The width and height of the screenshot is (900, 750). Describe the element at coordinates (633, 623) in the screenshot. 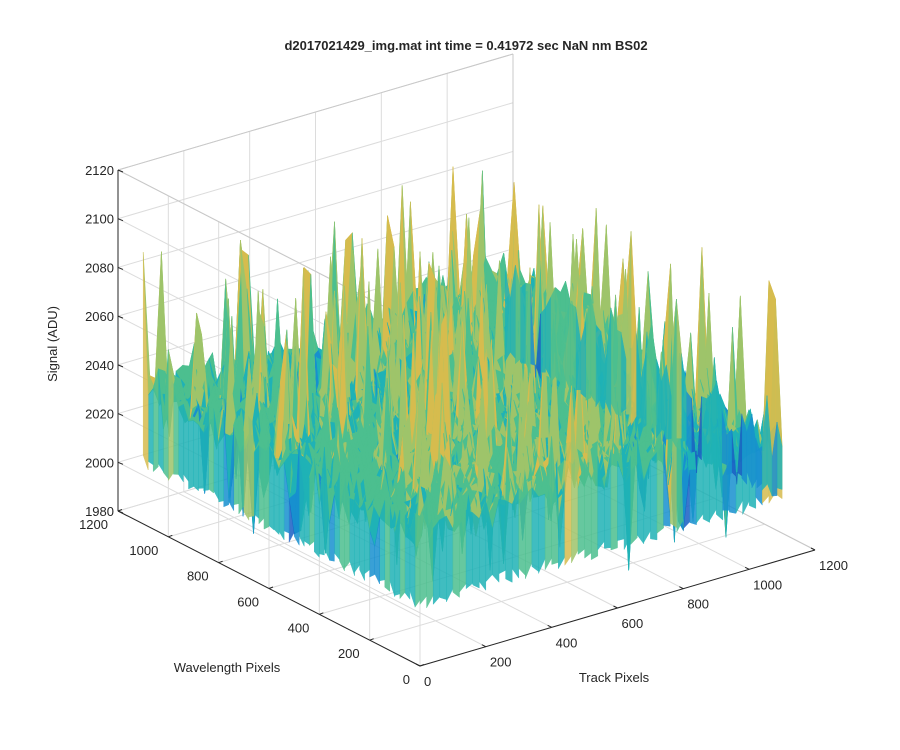

I see `x-tick-label: 600` at that location.